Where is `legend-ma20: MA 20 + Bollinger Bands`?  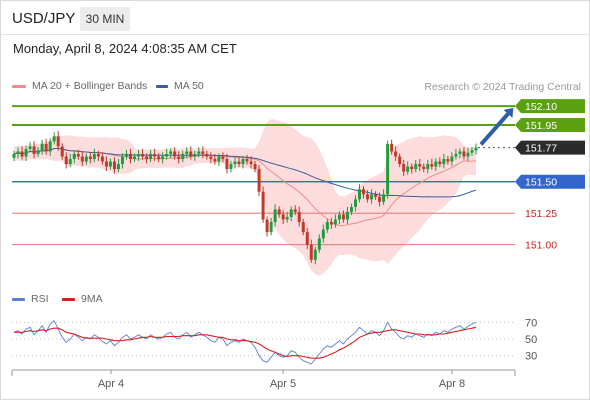 legend-ma20: MA 20 + Bollinger Bands is located at coordinates (79, 86).